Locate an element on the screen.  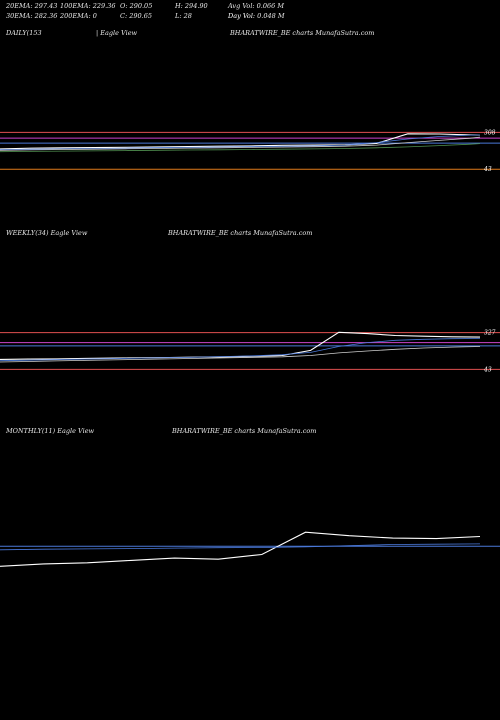
header-close: C: 290.65 is located at coordinates (136, 16).